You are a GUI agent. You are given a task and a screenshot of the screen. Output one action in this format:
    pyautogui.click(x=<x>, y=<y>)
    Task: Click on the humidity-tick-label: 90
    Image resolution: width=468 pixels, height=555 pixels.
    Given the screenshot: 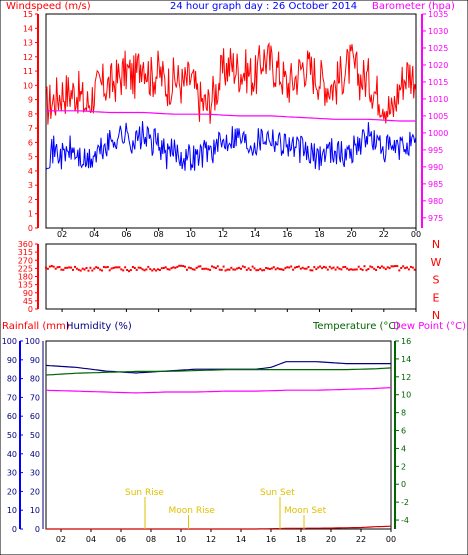 What is the action you would take?
    pyautogui.click(x=35, y=360)
    